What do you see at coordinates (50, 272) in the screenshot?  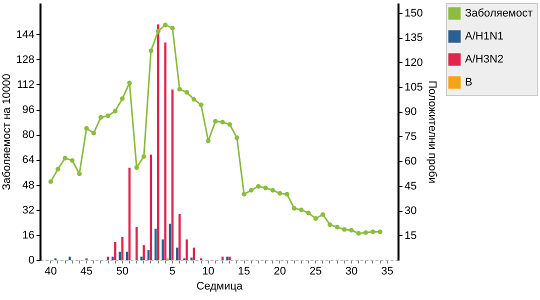 I see `x-tick-label: 40` at bounding box center [50, 272].